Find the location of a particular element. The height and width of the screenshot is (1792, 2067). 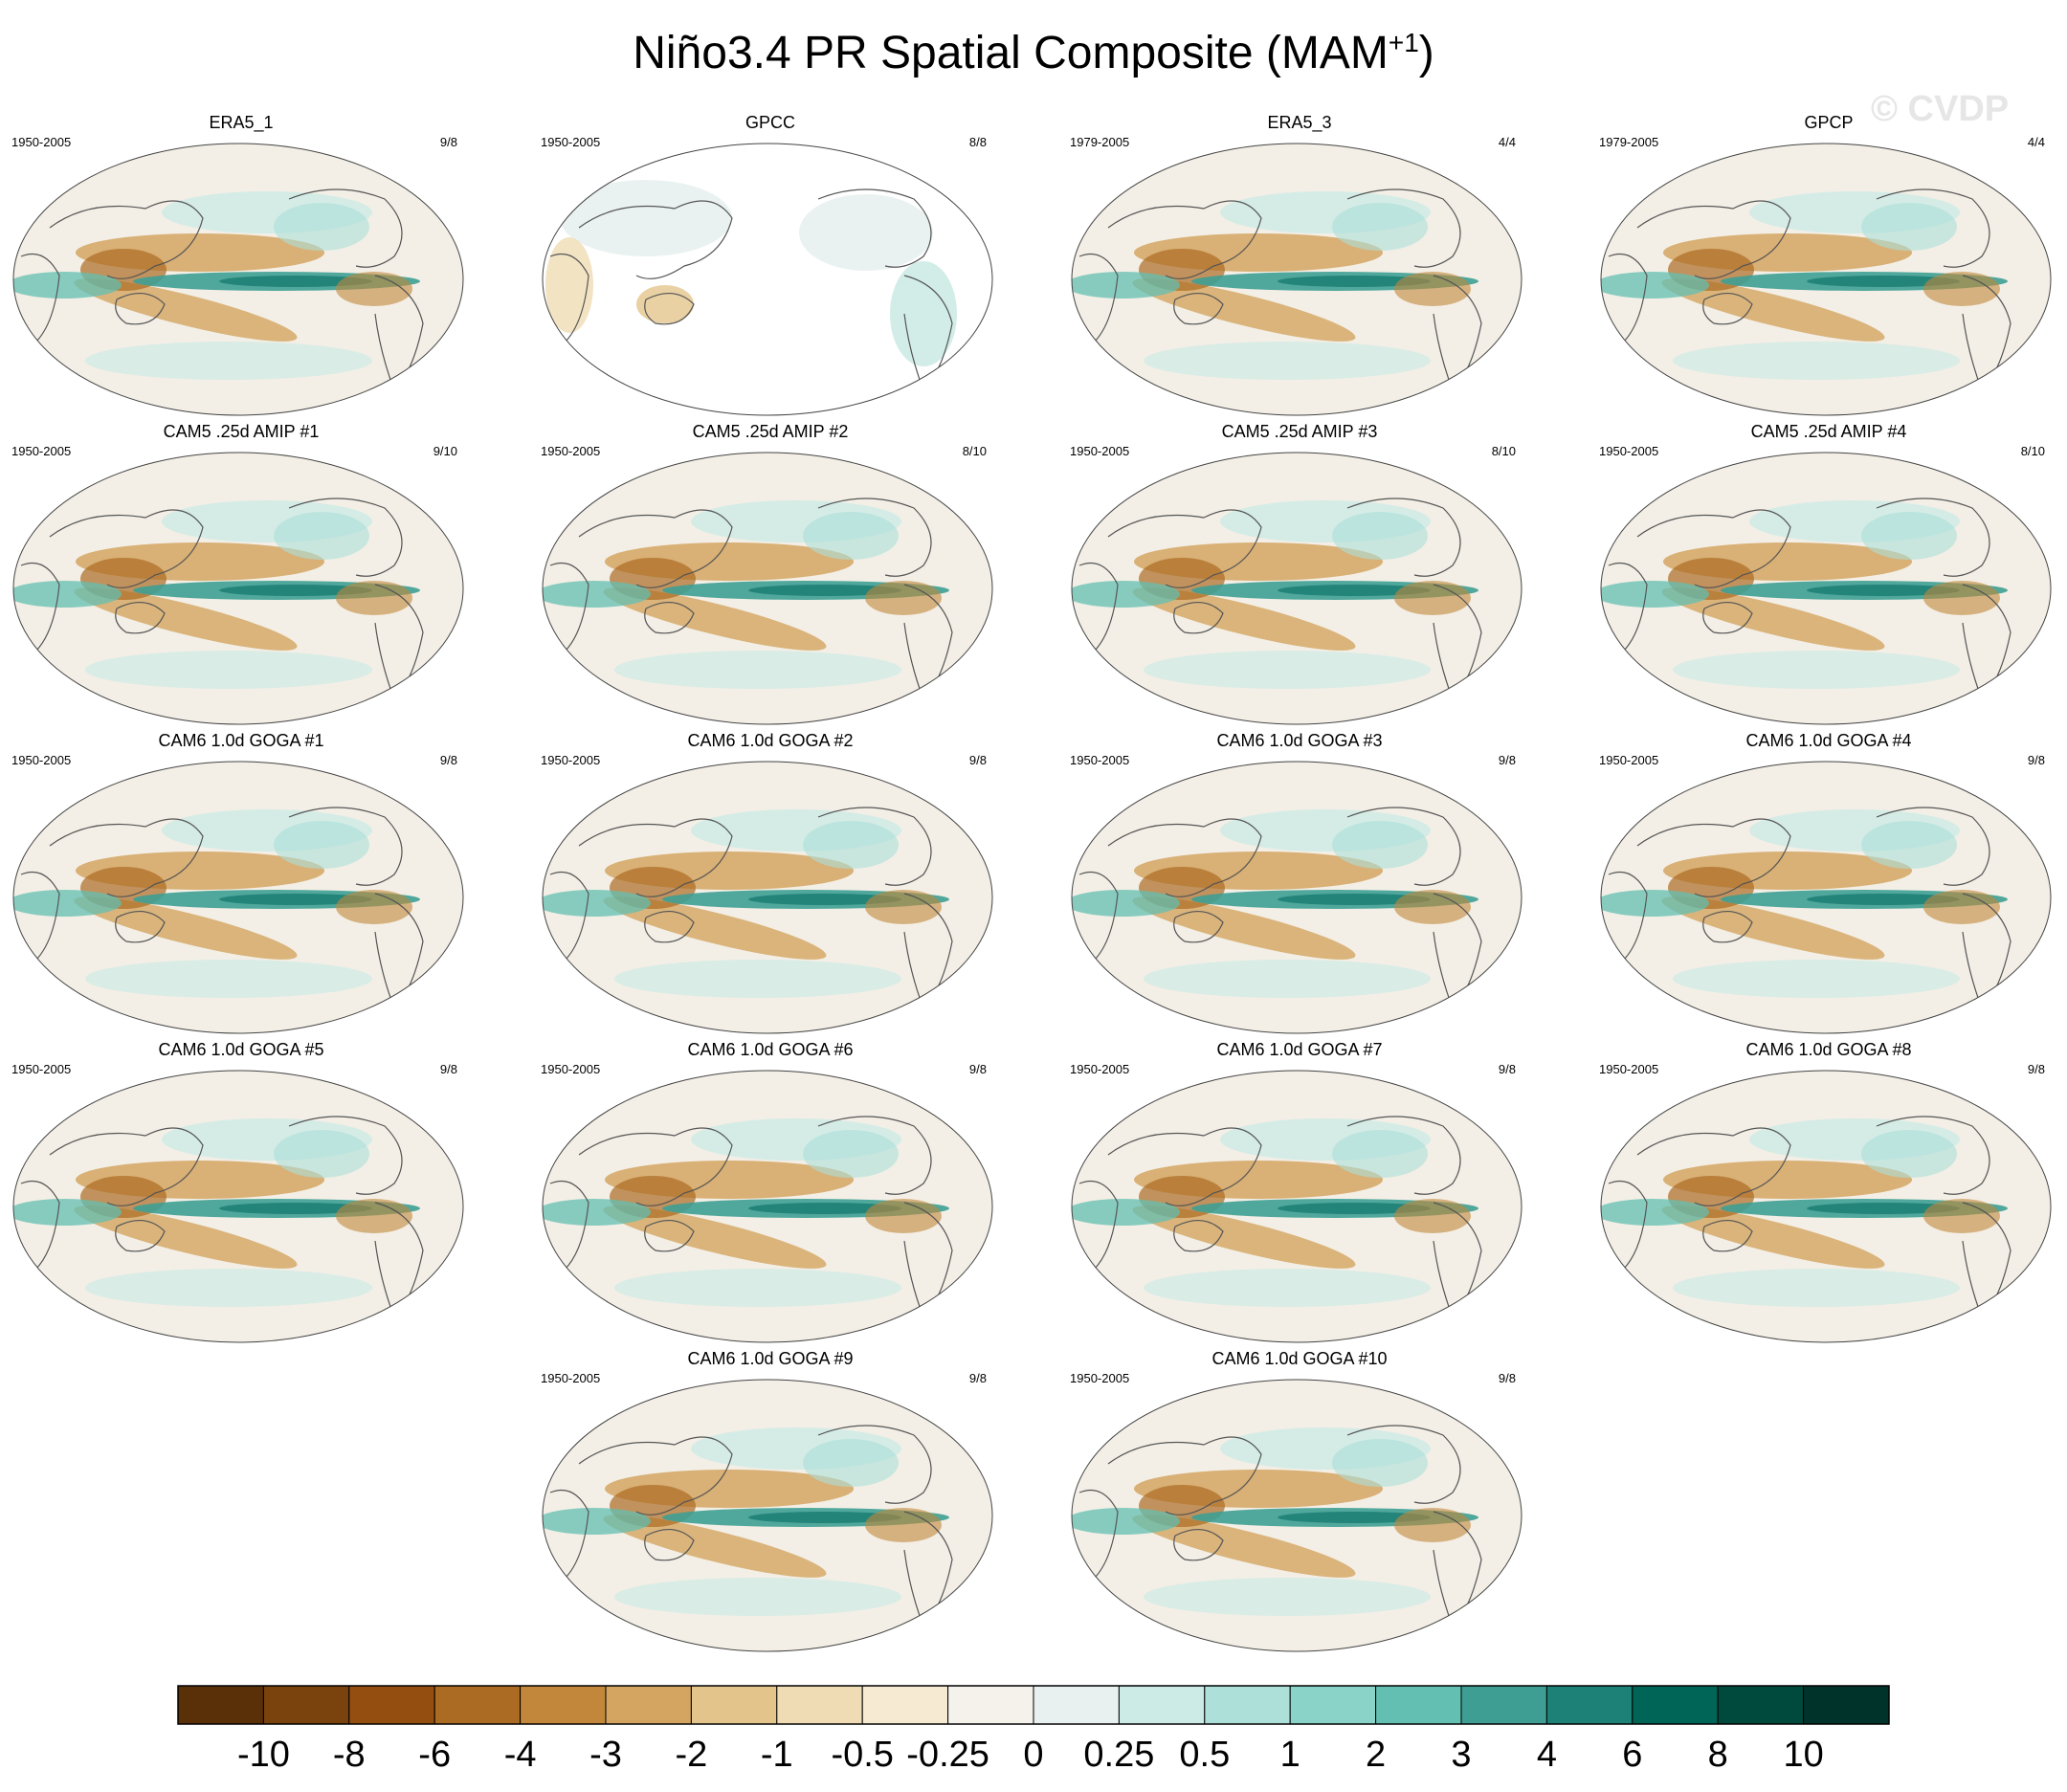

map-panel: CAM6 1.0d GOGA #7 1950-2005 9/8 is located at coordinates (1299, 1194).